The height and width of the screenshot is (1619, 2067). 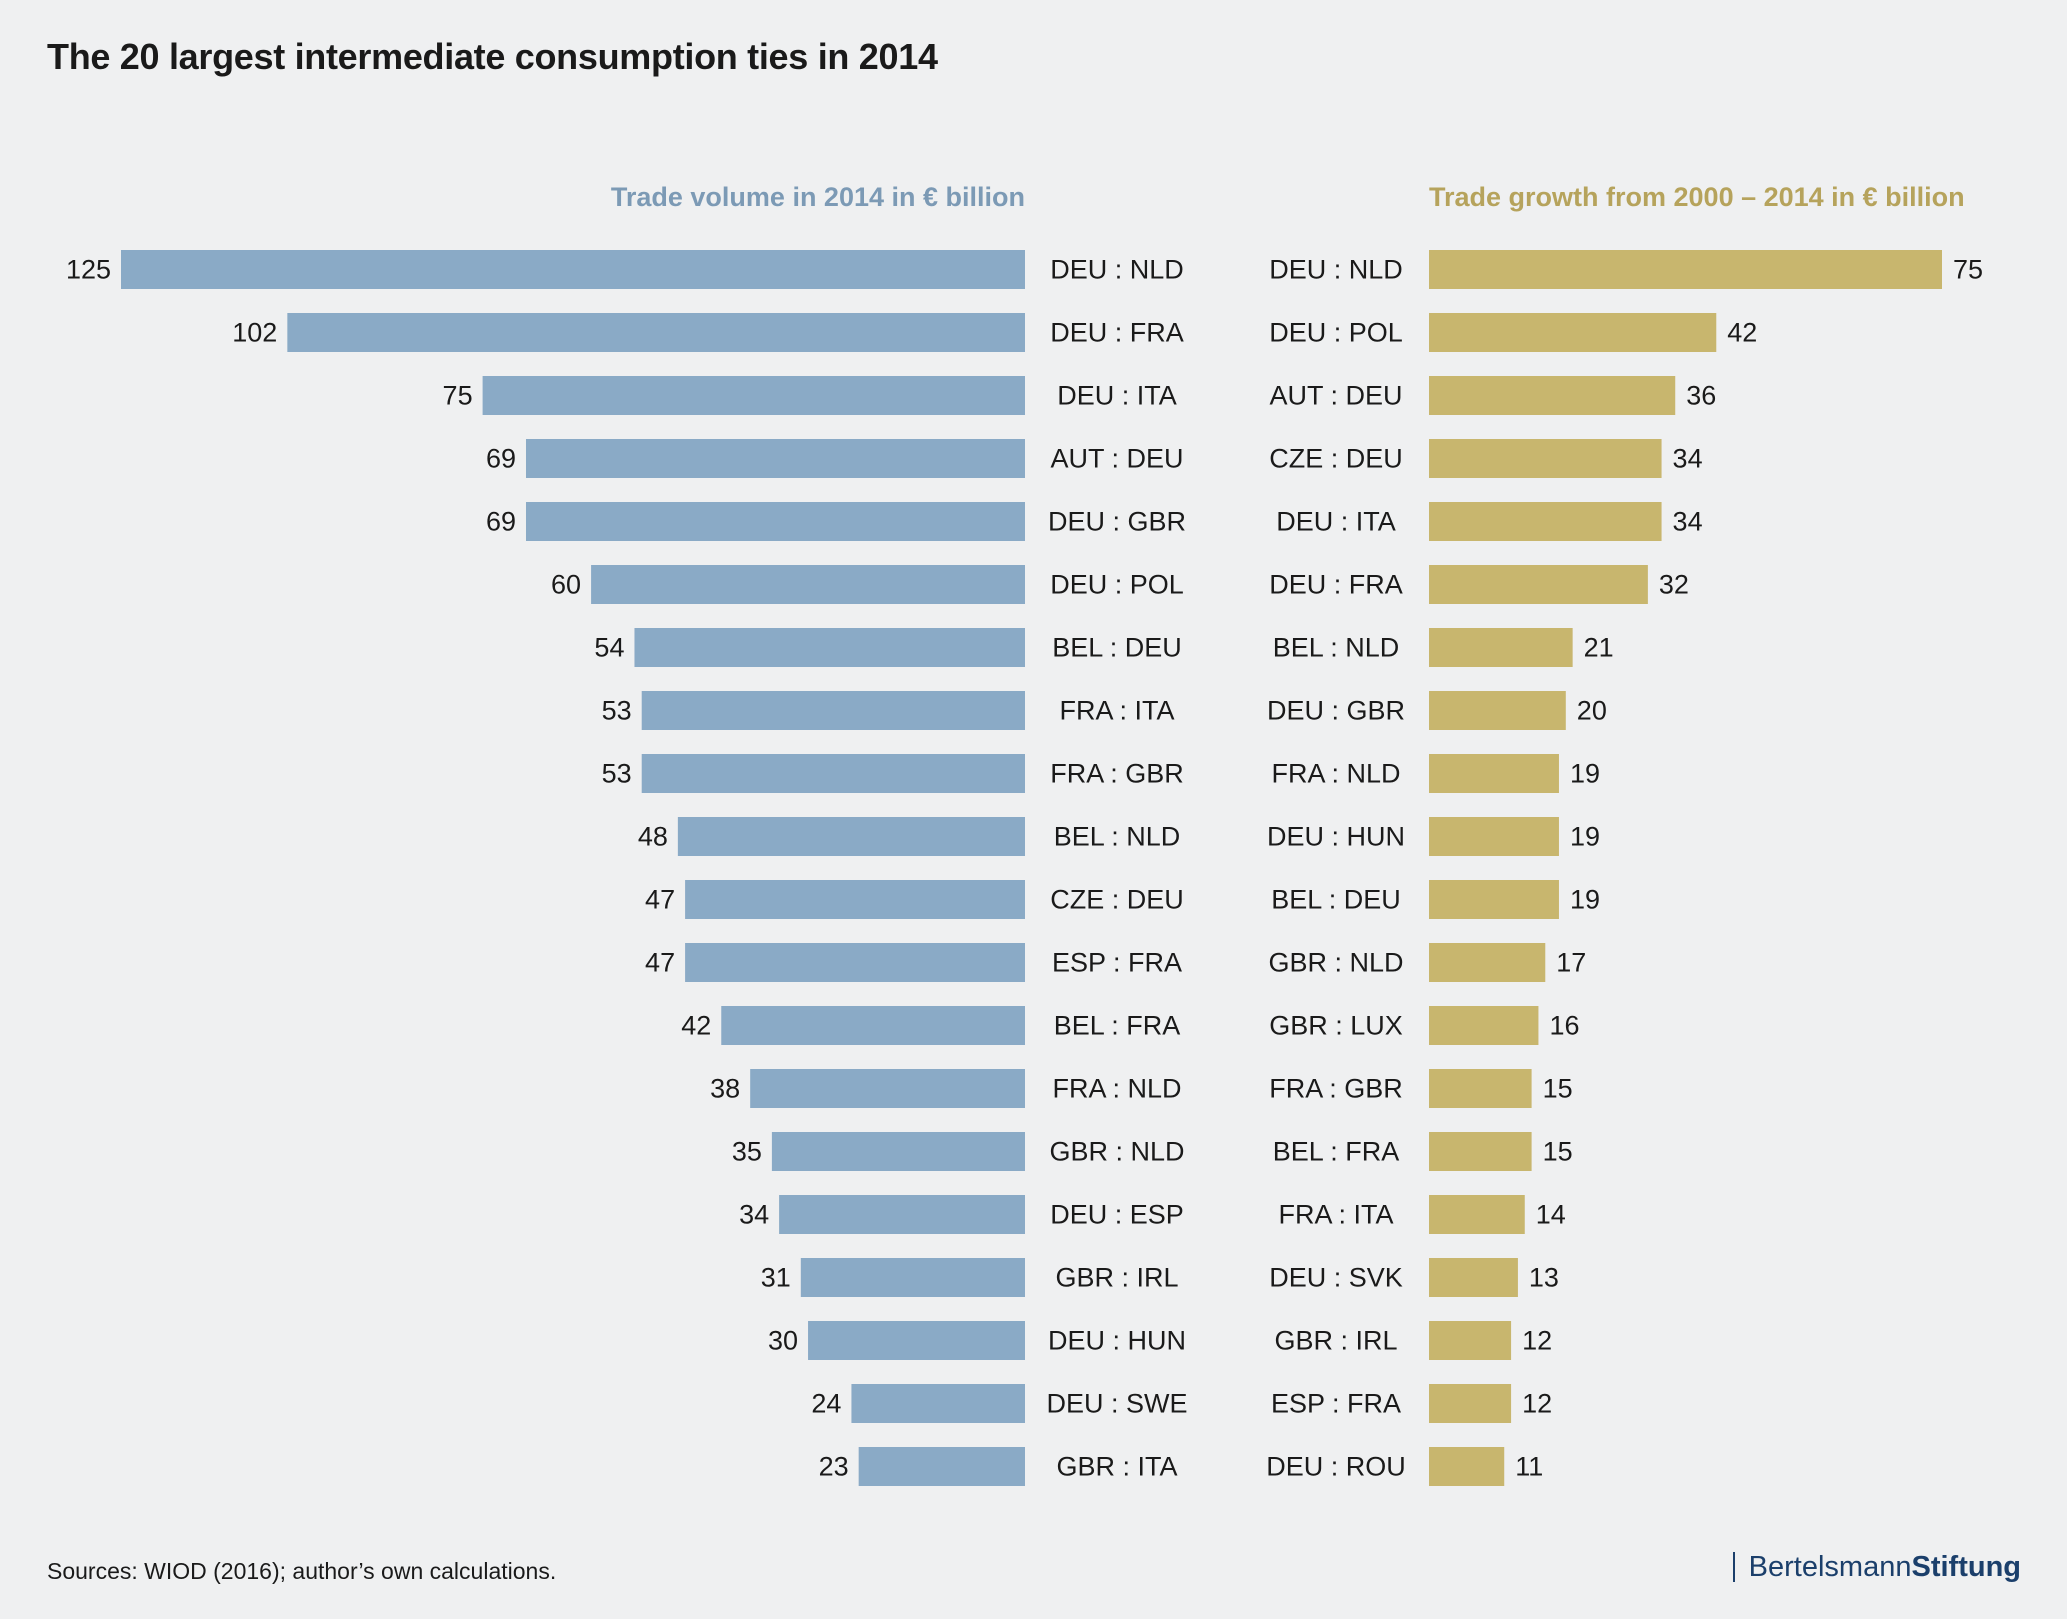 What do you see at coordinates (1335, 963) in the screenshot?
I see `right-category-label: GBR : NLD` at bounding box center [1335, 963].